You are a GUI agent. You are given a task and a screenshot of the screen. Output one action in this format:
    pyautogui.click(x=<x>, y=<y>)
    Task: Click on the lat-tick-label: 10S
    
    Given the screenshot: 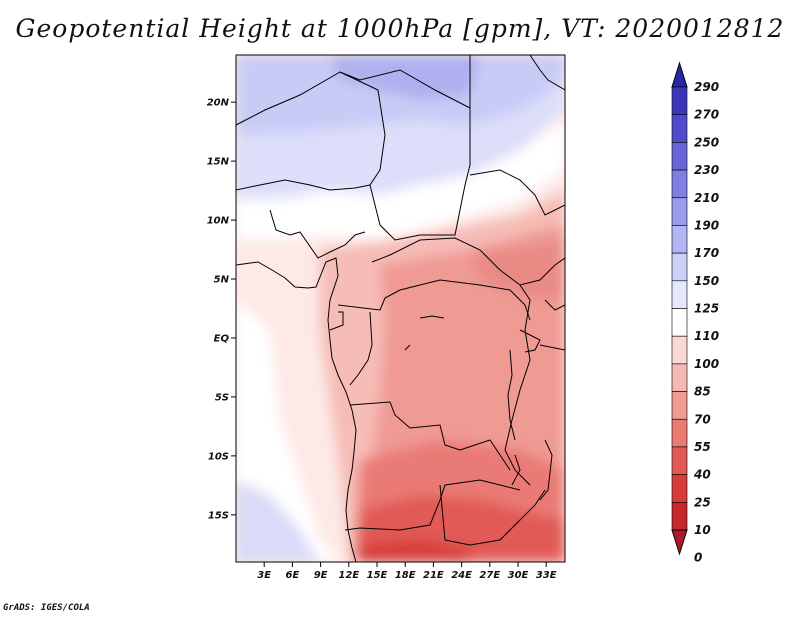 What is the action you would take?
    pyautogui.click(x=218, y=456)
    